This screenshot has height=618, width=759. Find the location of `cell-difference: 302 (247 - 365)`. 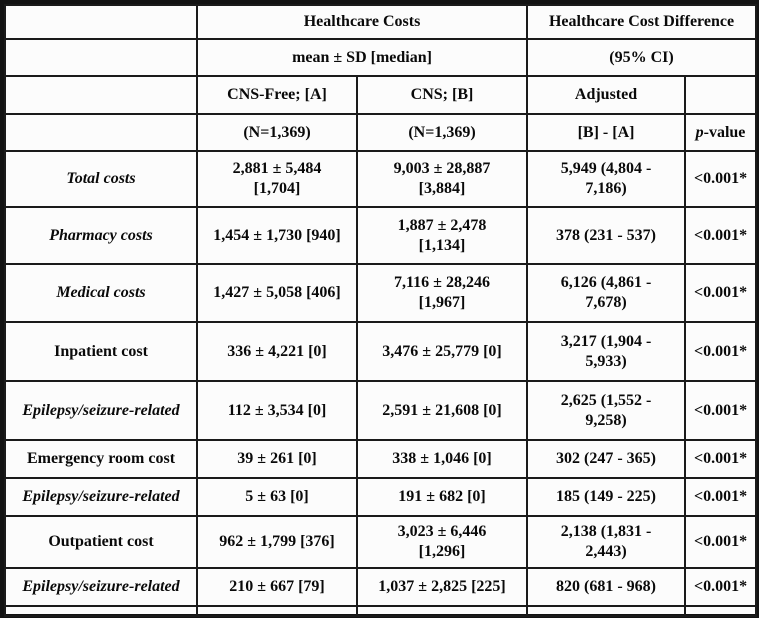

cell-difference: 302 (247 - 365) is located at coordinates (606, 459).